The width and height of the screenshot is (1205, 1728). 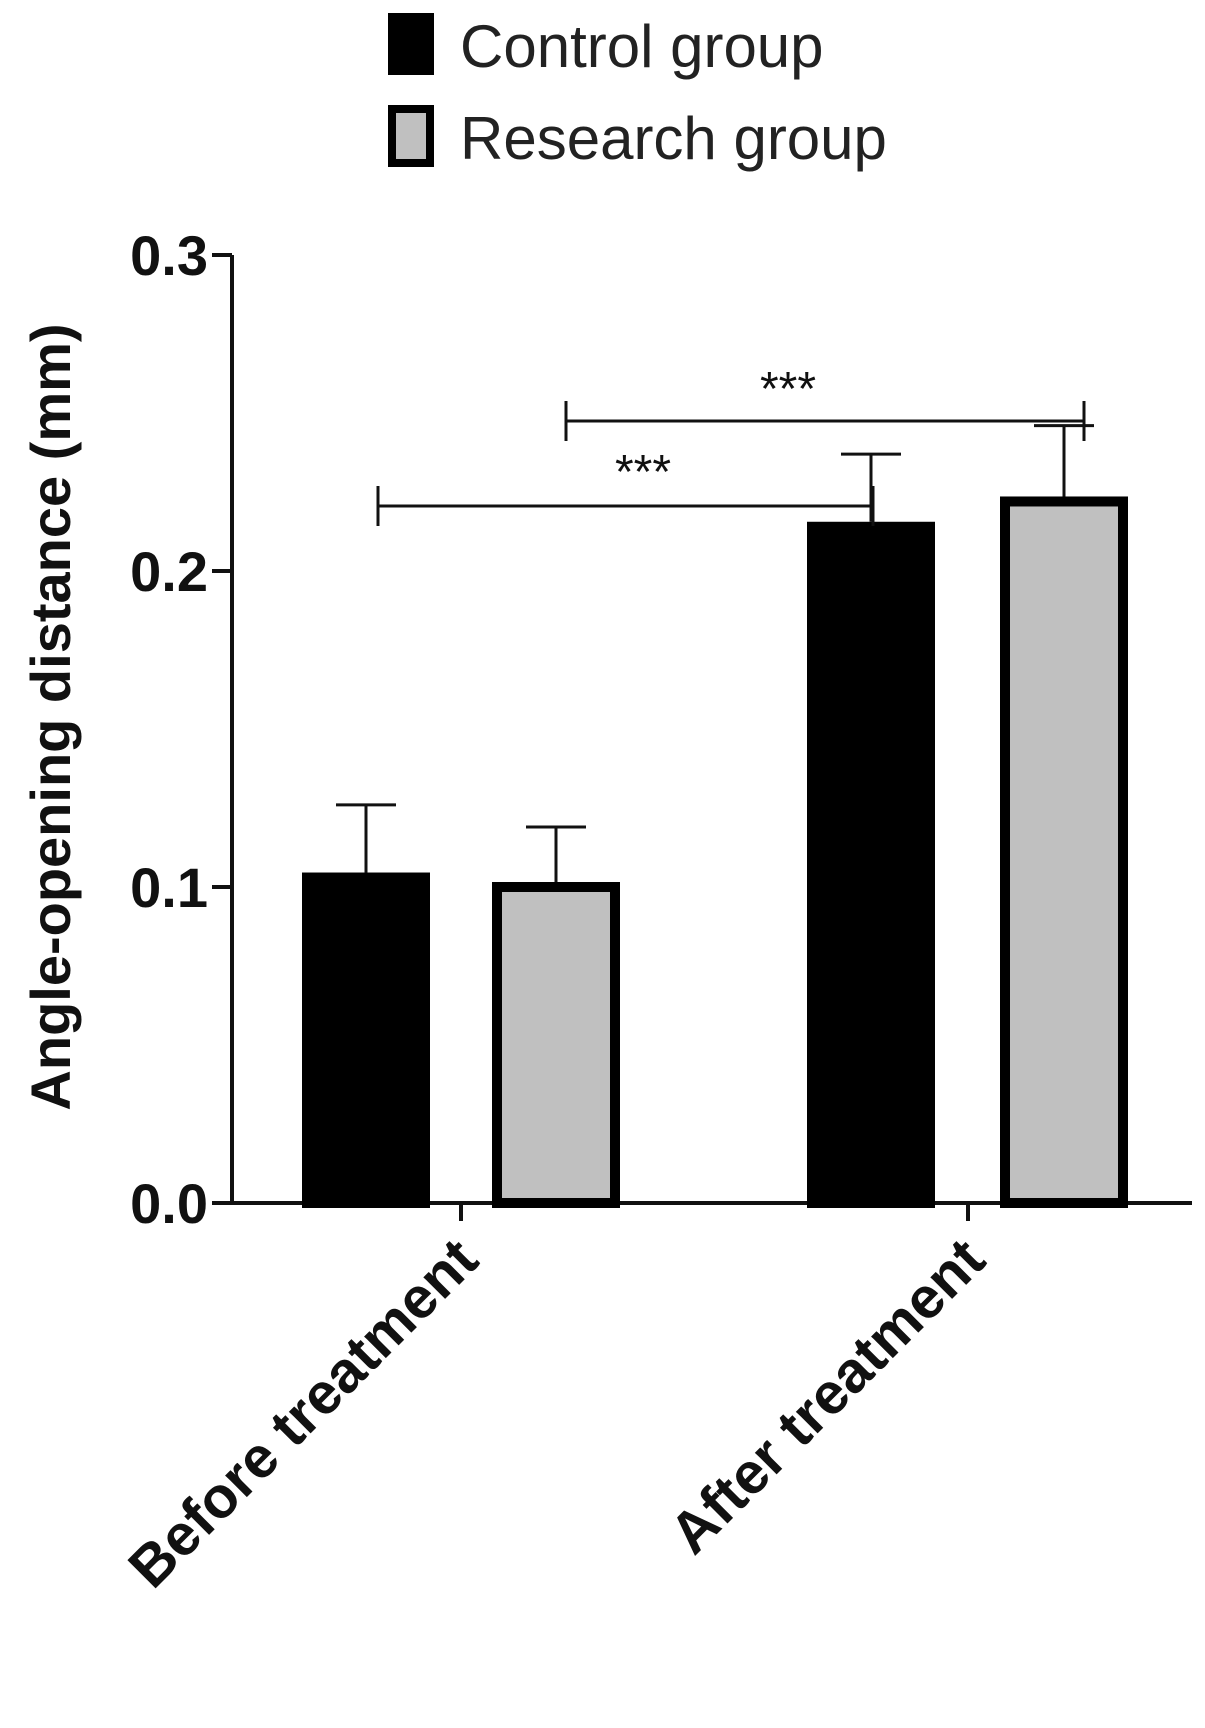 I want to click on y-tick-label: 0.2, so click(x=169, y=571).